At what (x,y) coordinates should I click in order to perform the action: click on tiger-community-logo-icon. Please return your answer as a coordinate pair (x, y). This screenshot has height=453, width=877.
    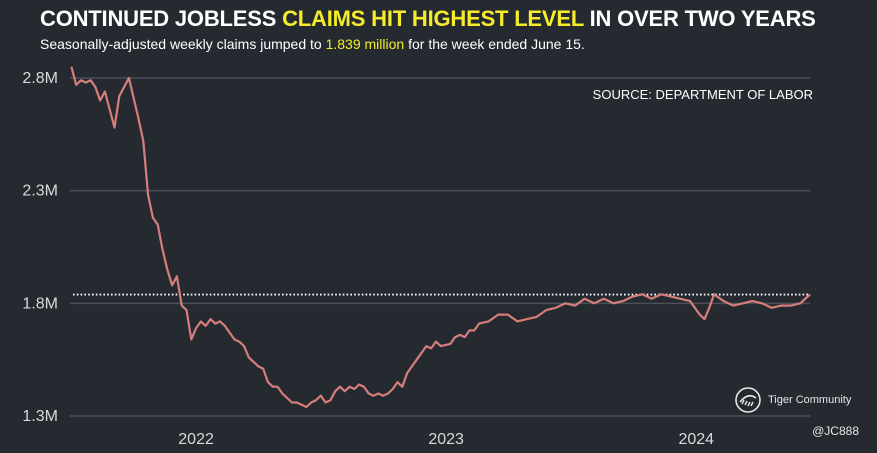
    Looking at the image, I should click on (748, 400).